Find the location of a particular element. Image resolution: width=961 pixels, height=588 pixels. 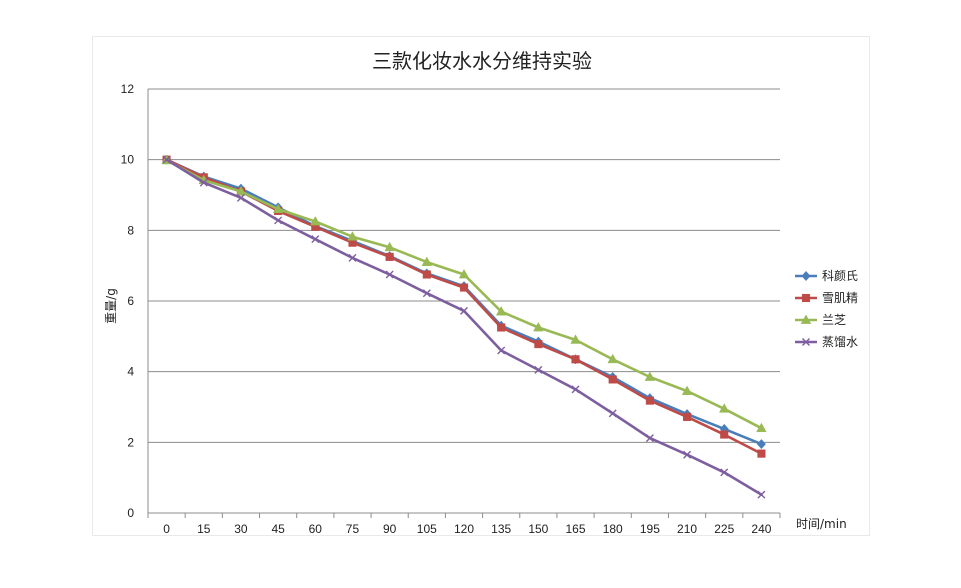

legend-label: 兰芝 is located at coordinates (834, 319).